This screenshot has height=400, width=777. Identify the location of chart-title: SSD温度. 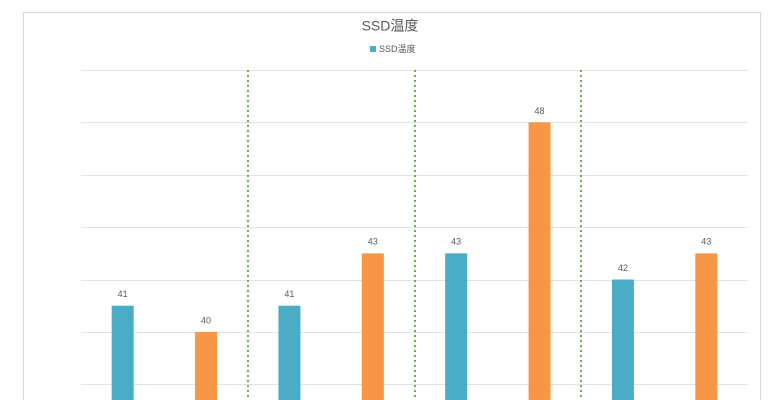
(390, 26).